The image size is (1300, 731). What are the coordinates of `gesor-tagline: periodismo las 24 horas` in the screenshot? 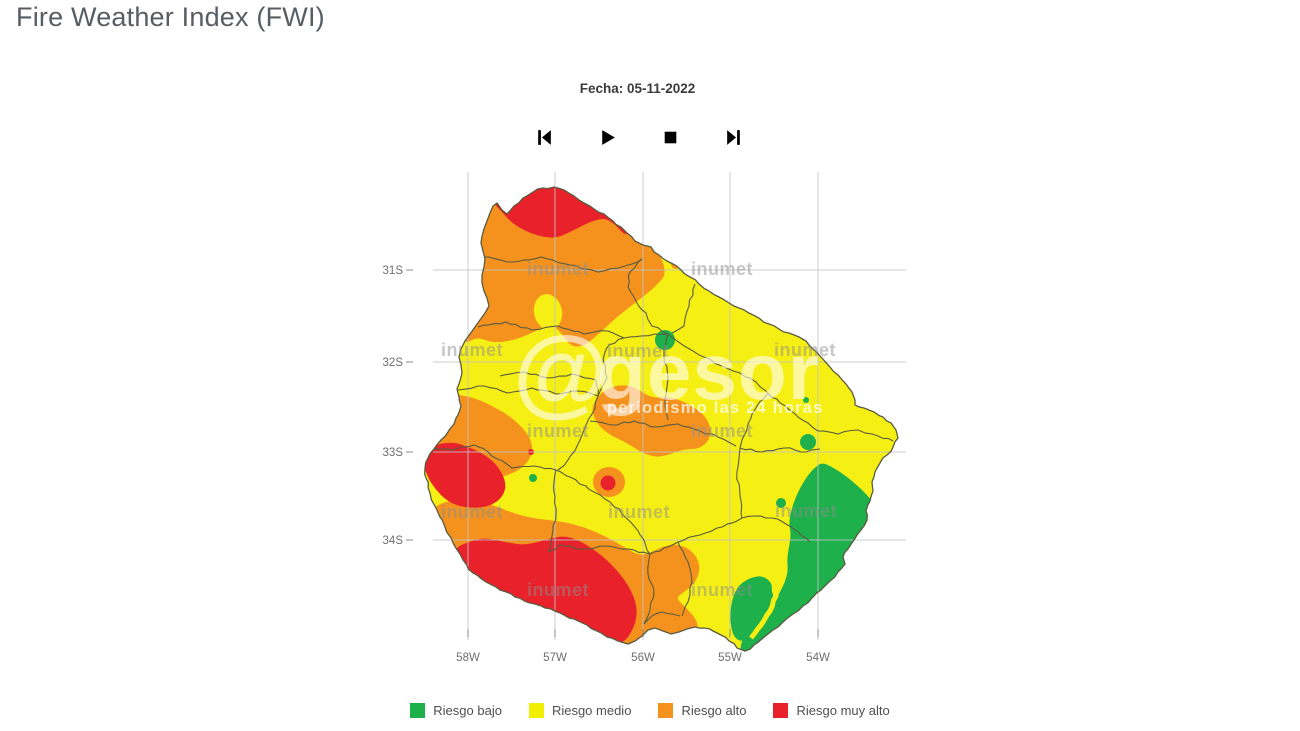 It's located at (715, 408).